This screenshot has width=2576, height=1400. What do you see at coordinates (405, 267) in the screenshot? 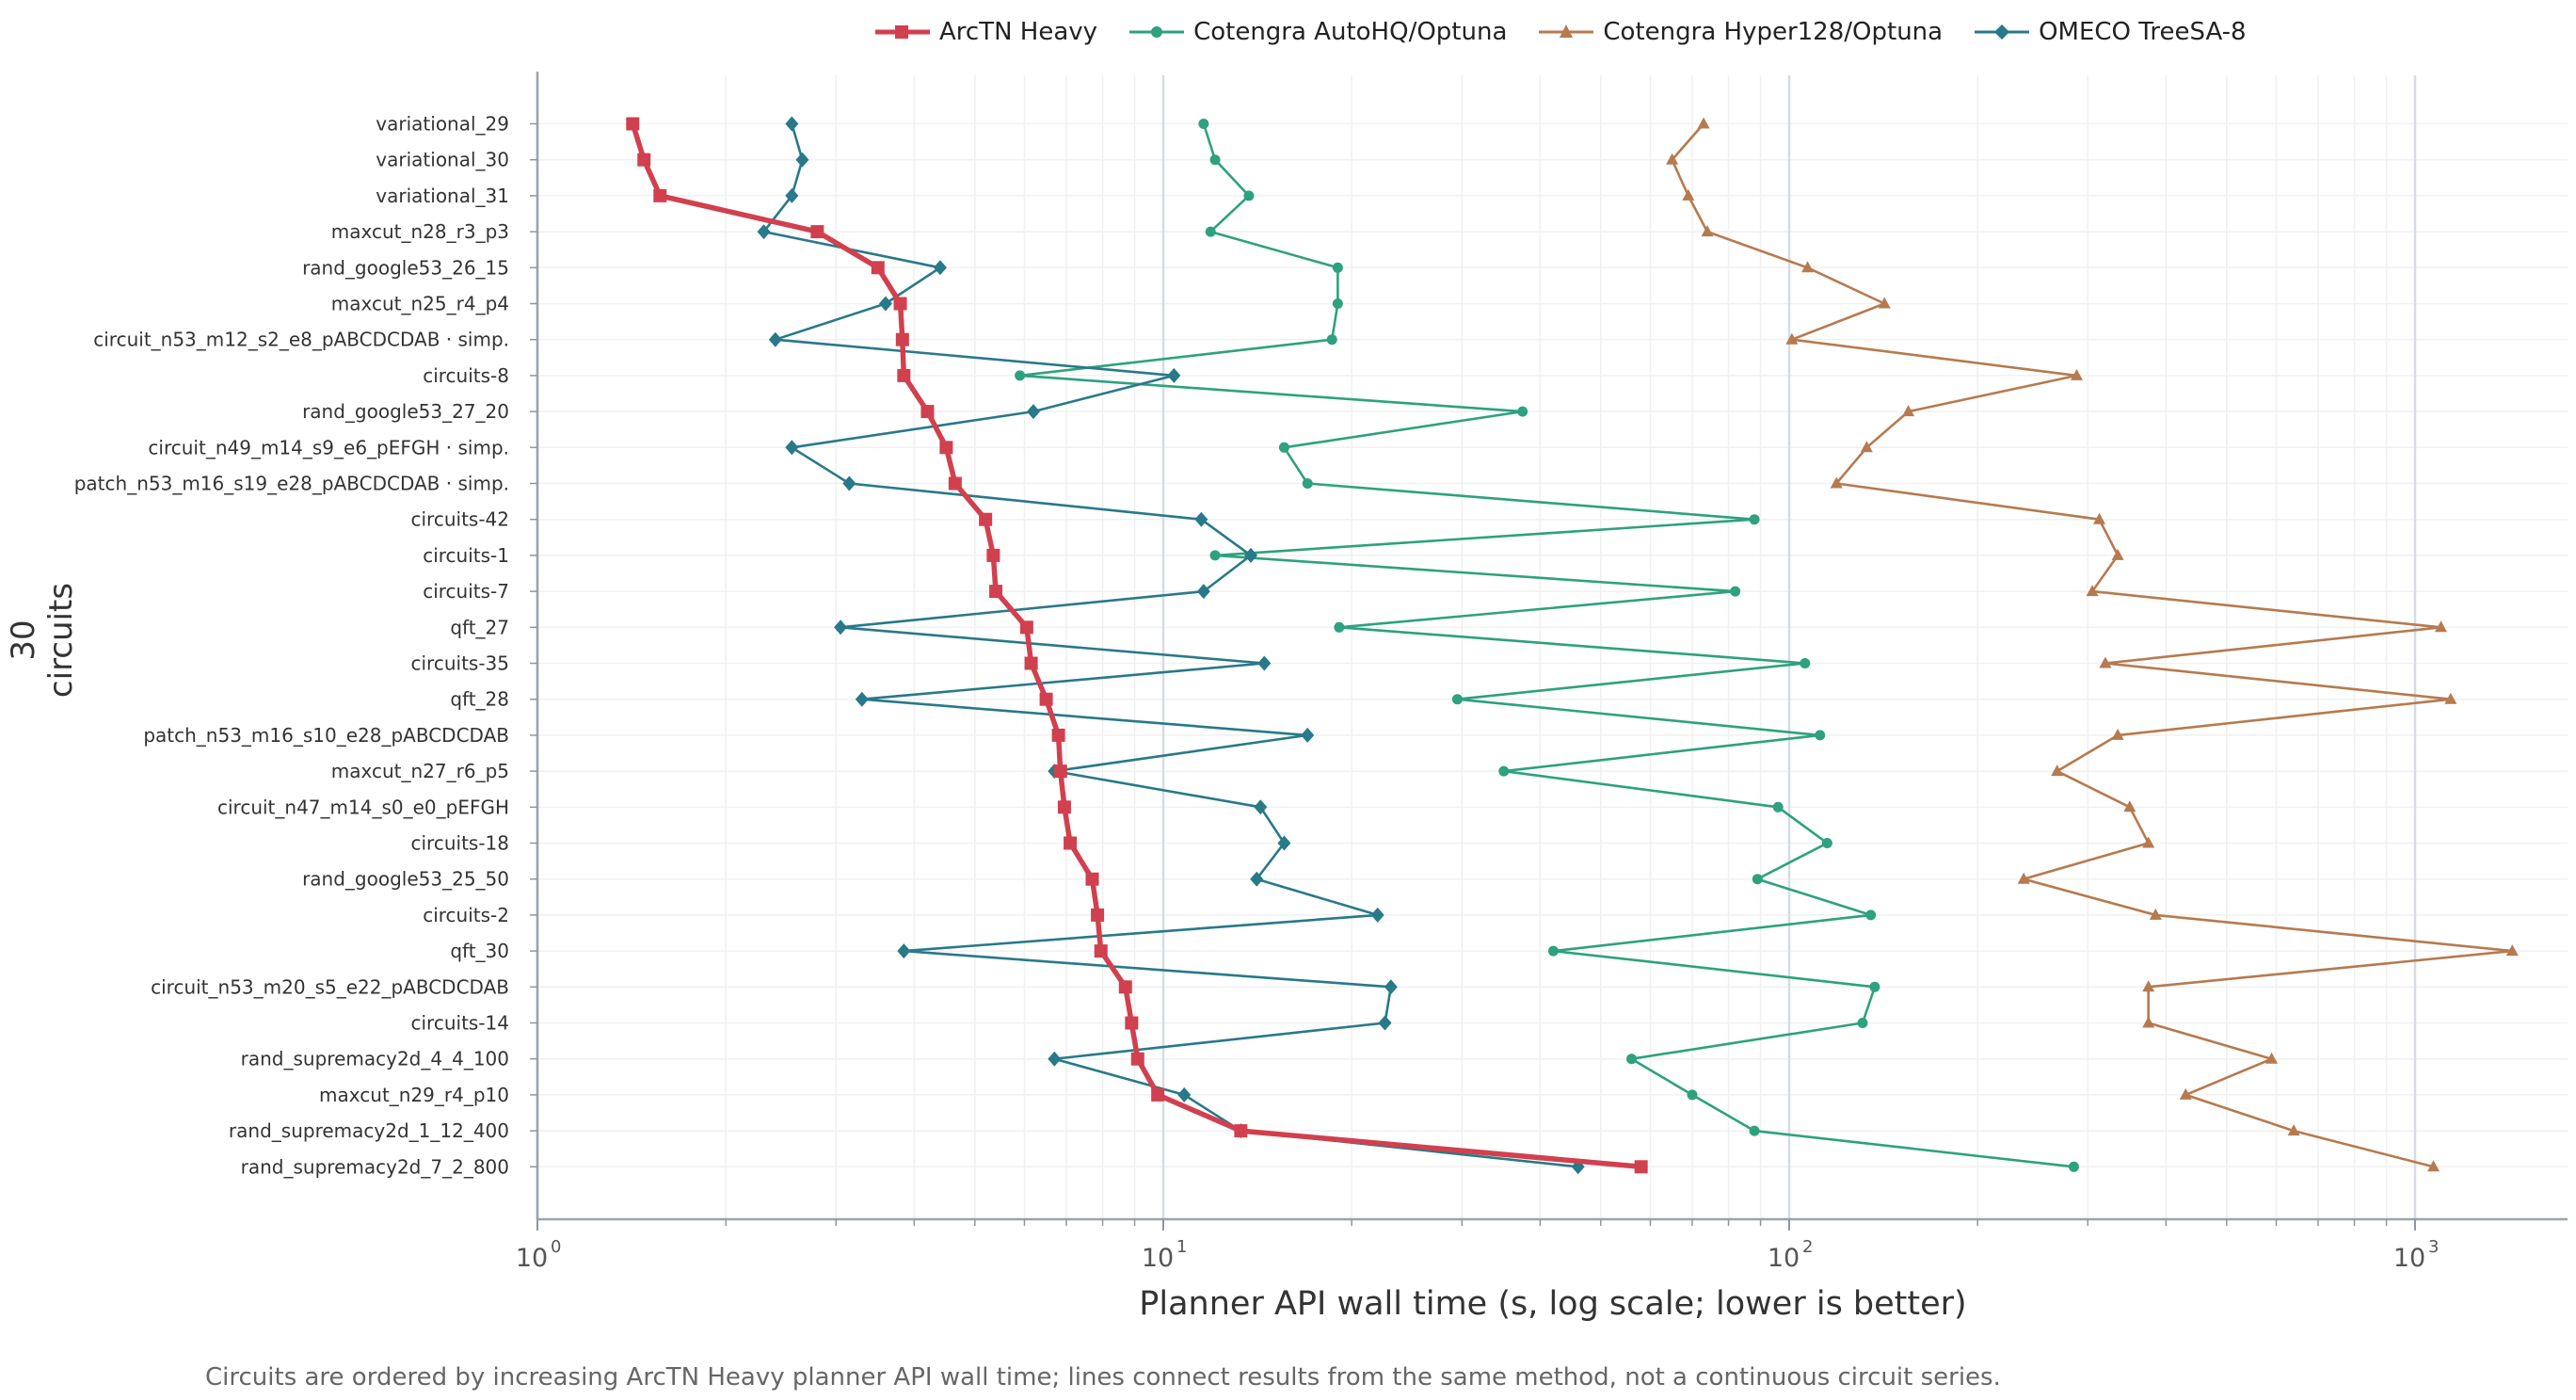
I see `y-tick-label: rand_google53_26_15` at bounding box center [405, 267].